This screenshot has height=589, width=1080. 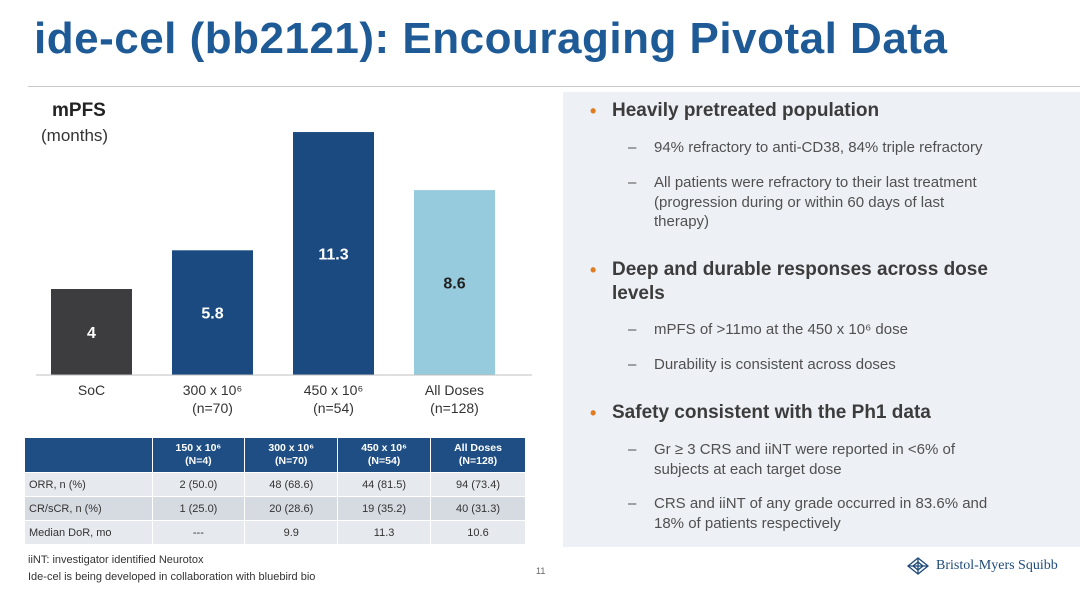 I want to click on table-cell: 40 (31.3), so click(x=478, y=508).